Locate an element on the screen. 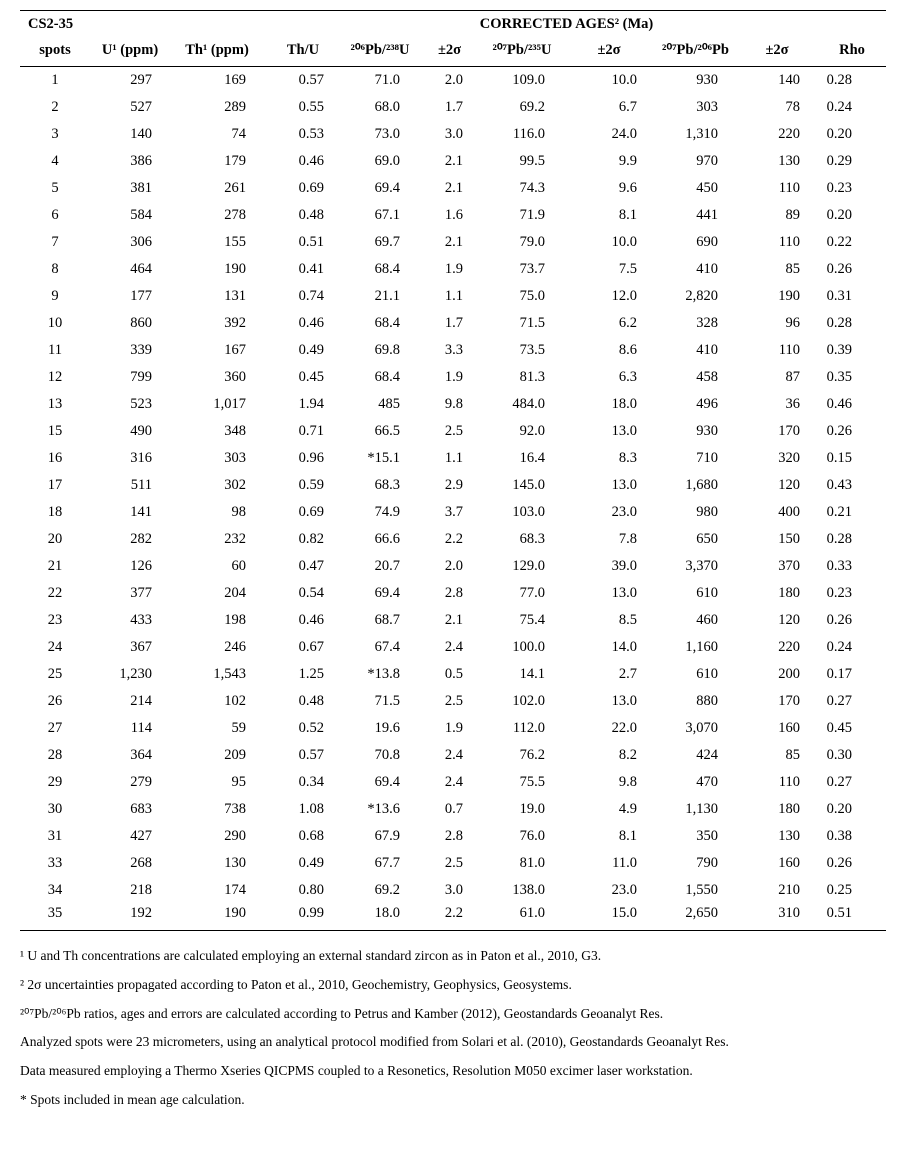 This screenshot has width=906, height=1160. cell-spot: 35 is located at coordinates (55, 917).